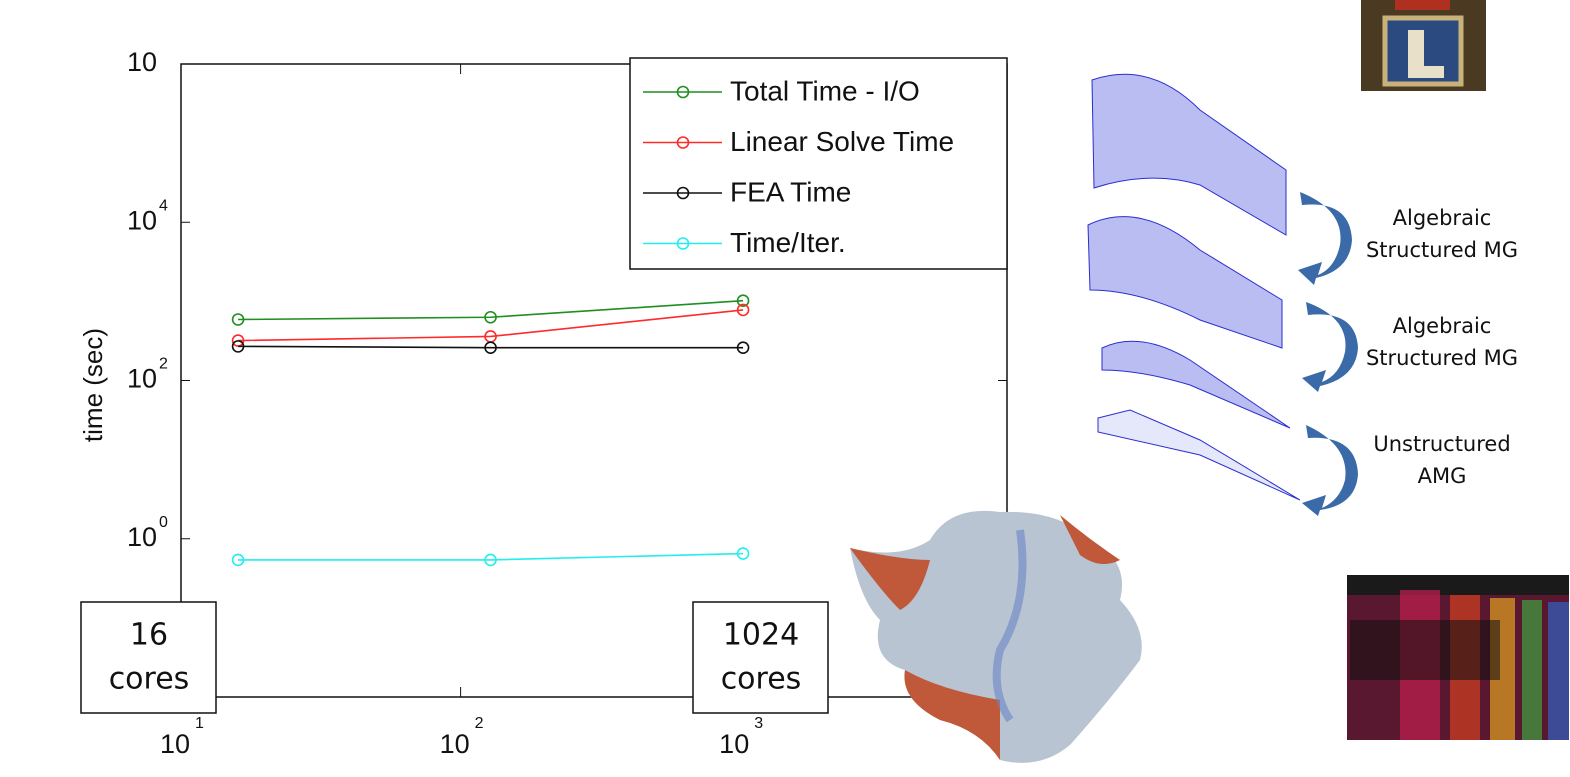 This screenshot has height=777, width=1570. What do you see at coordinates (996, 636) in the screenshot?
I see `antarctica-map` at bounding box center [996, 636].